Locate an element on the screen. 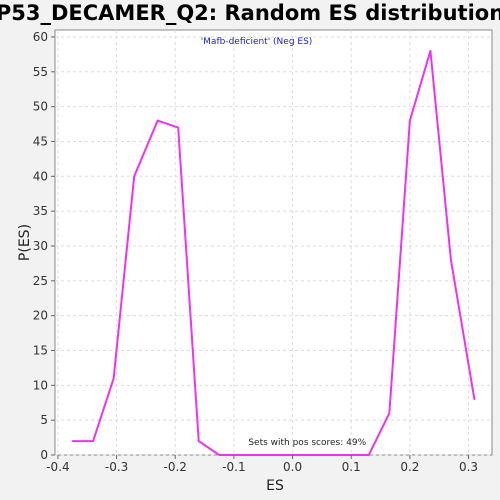 The height and width of the screenshot is (500, 500). x-tick-label: -0.4 is located at coordinates (57, 467).